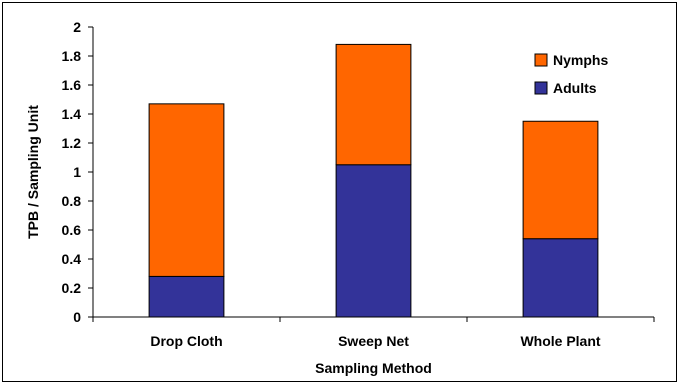 The width and height of the screenshot is (680, 385). I want to click on x-category-label: Drop Cloth, so click(186, 341).